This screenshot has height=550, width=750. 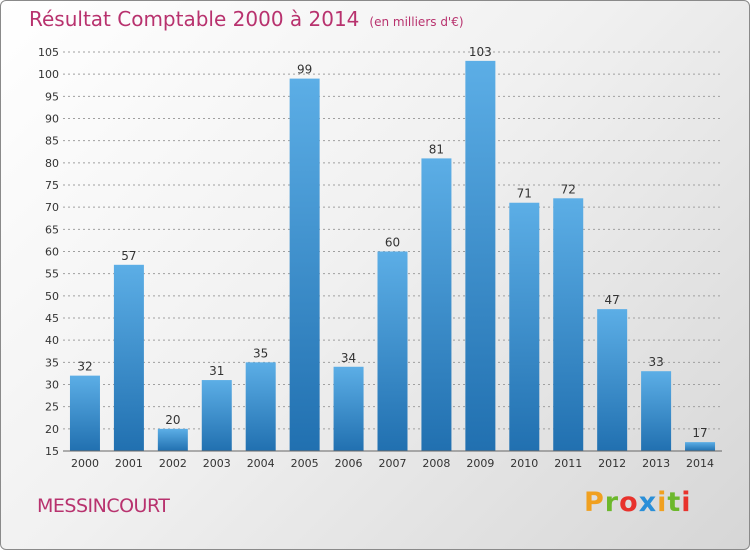 What do you see at coordinates (52, 362) in the screenshot?
I see `y-tick-label: 35` at bounding box center [52, 362].